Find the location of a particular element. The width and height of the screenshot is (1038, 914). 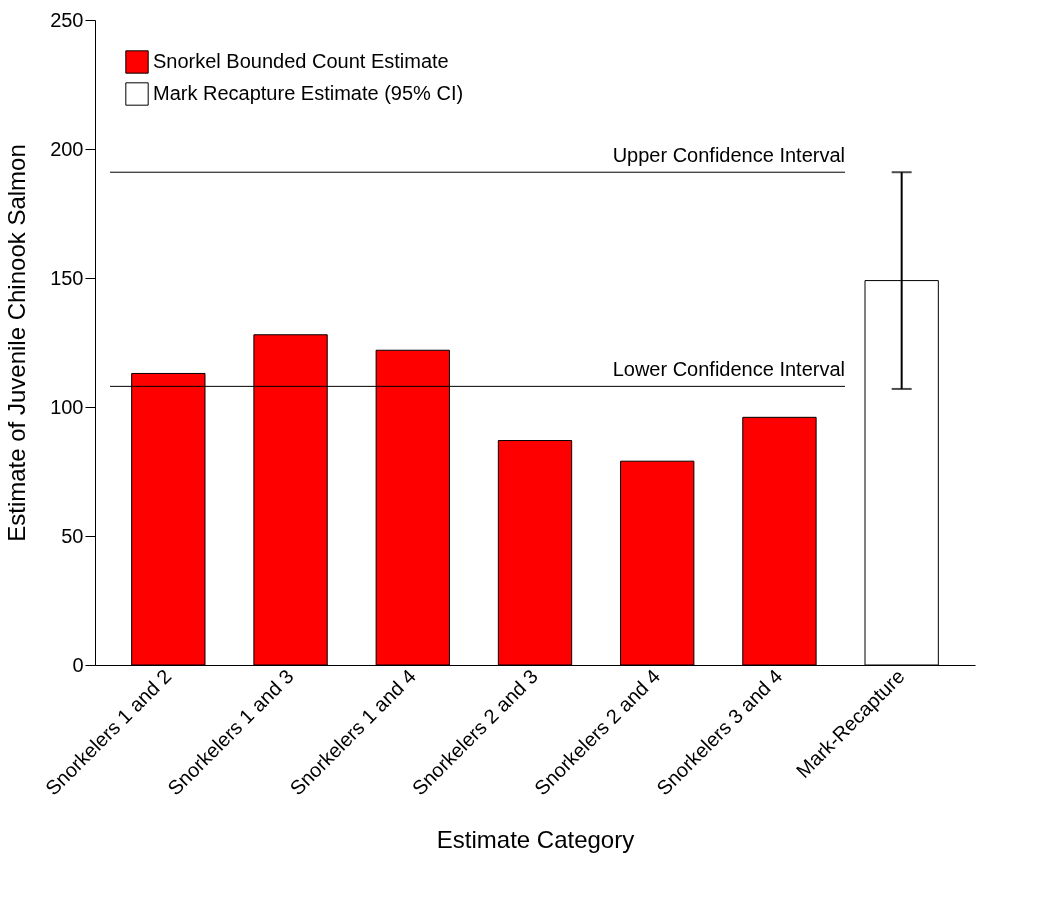

y-tick-label: 200 is located at coordinates (67, 148).